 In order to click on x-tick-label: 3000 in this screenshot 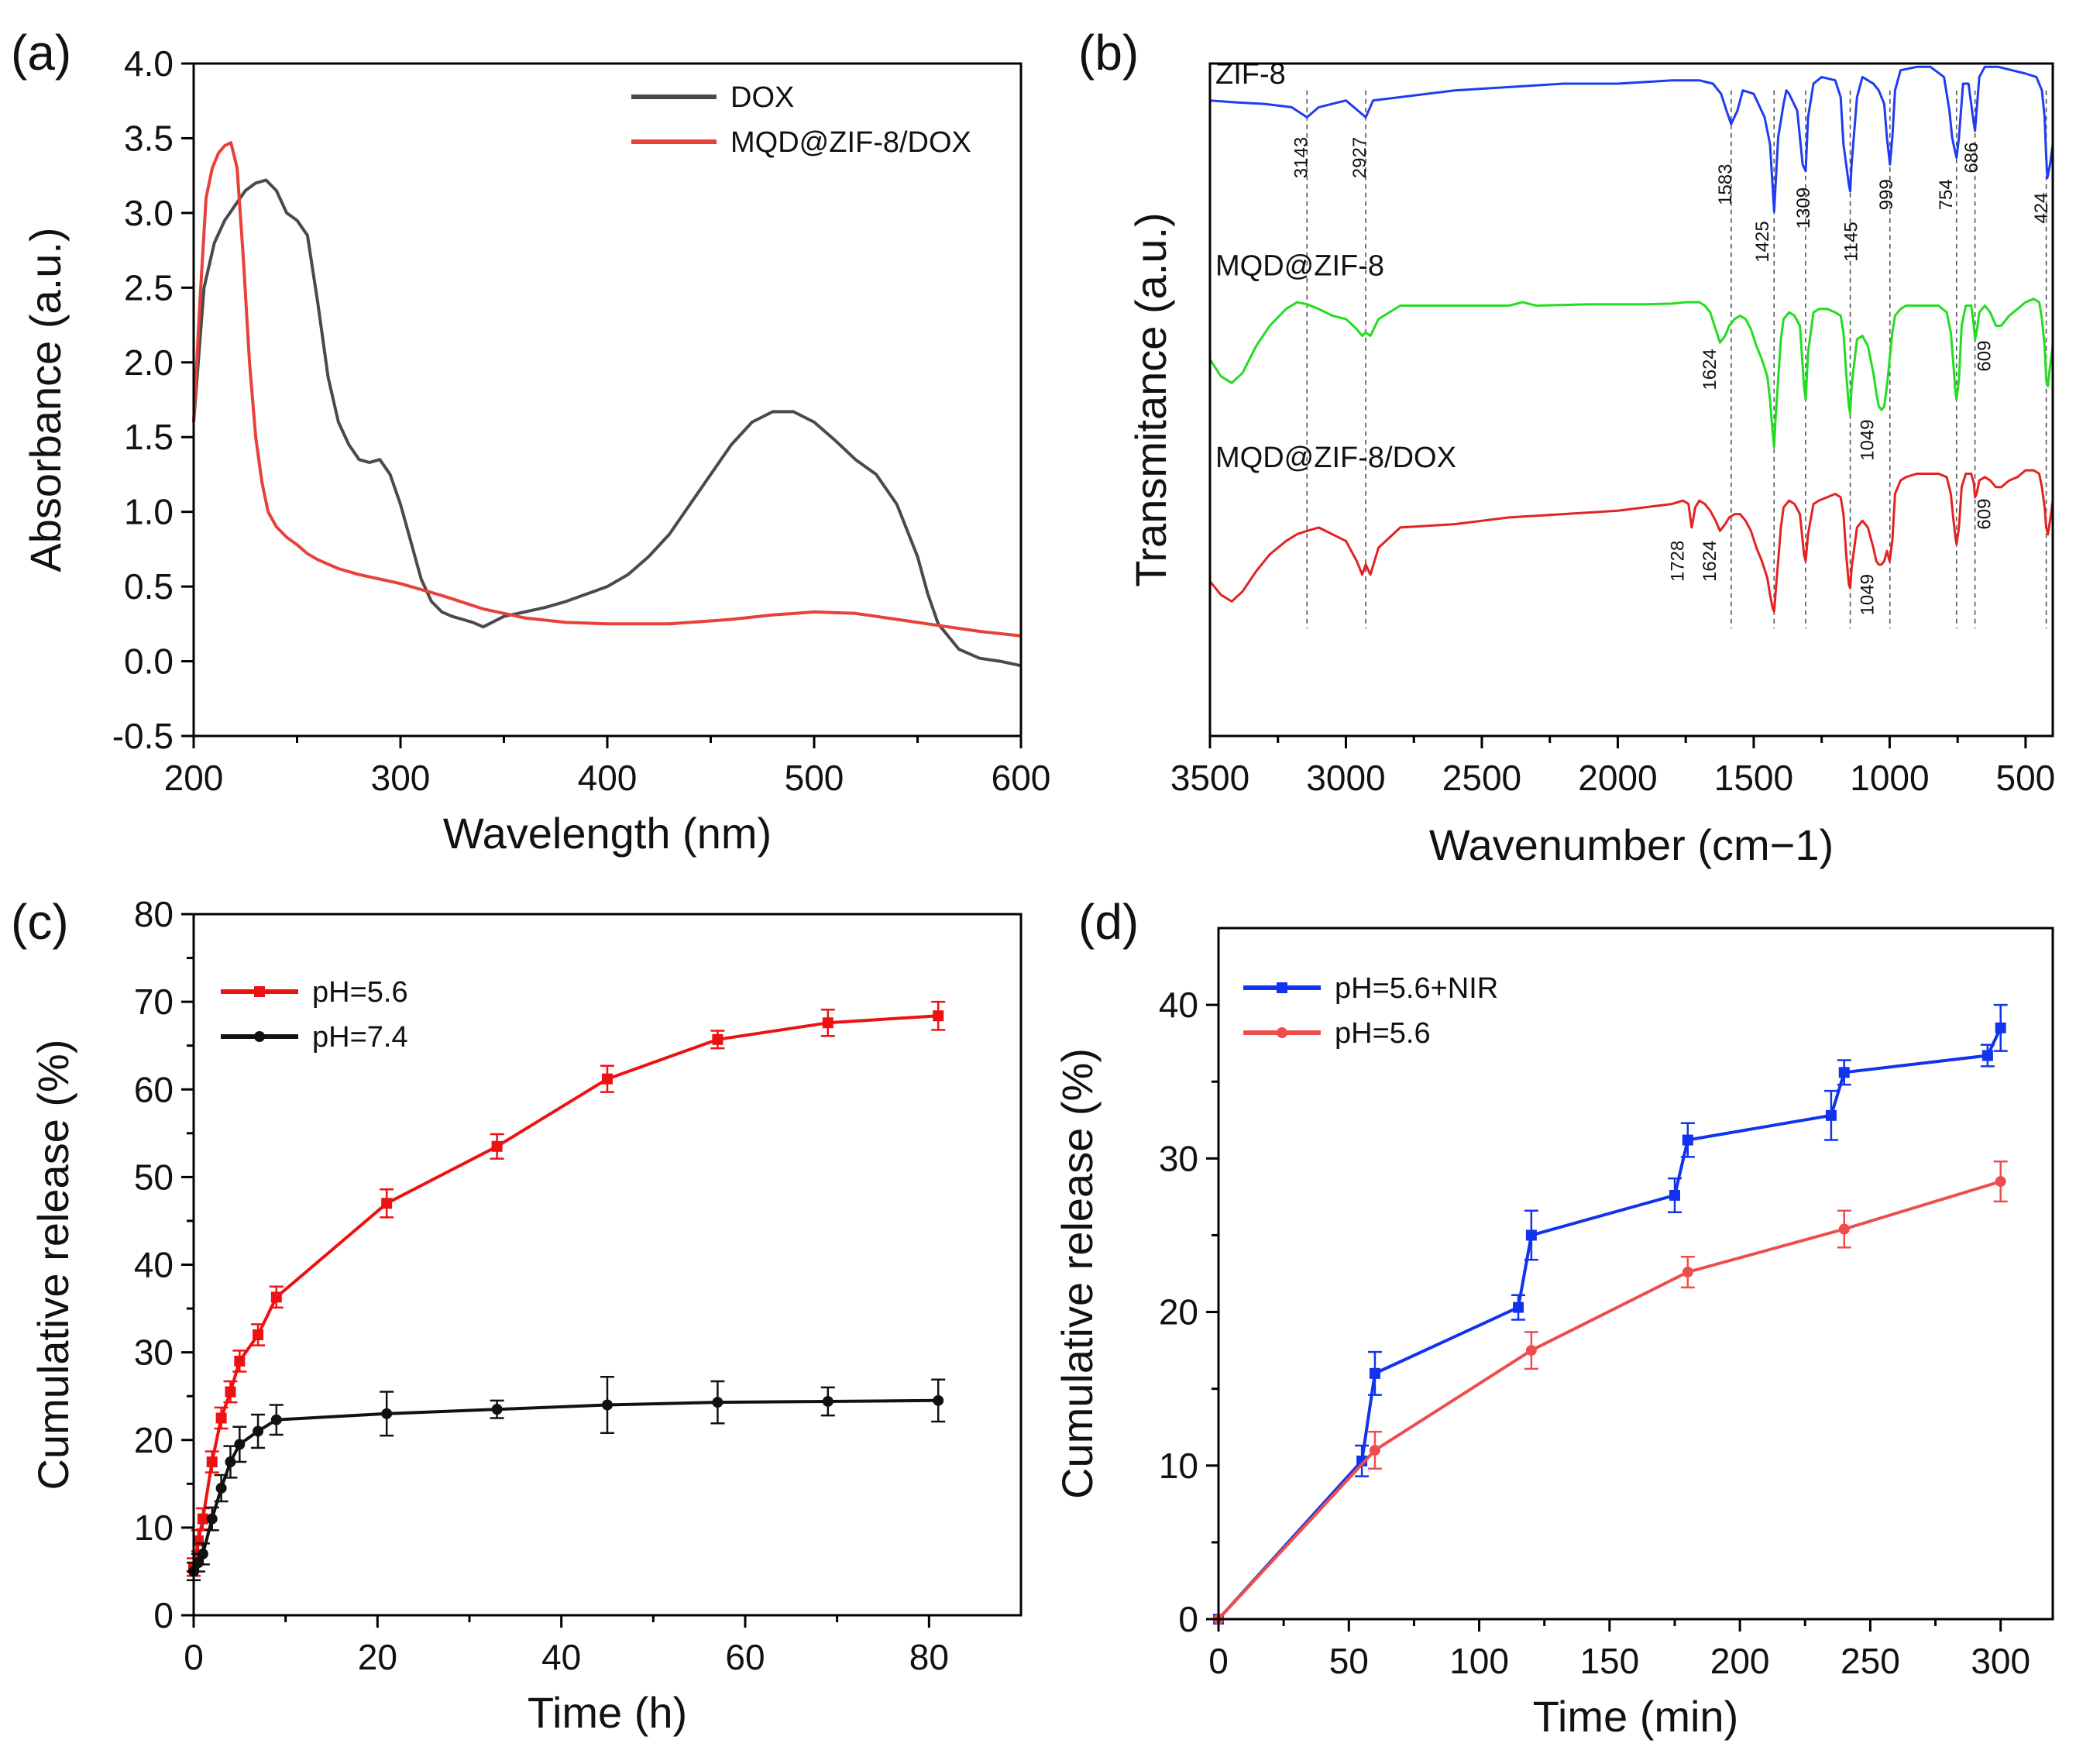, I will do `click(1345, 778)`.